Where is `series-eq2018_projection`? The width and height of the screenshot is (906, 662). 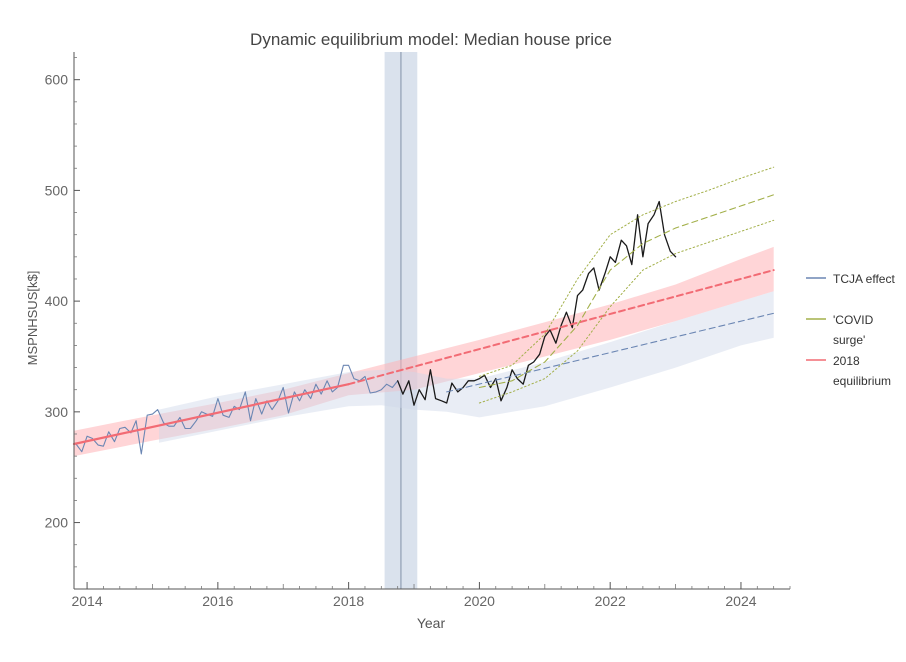 series-eq2018_projection is located at coordinates (561, 327).